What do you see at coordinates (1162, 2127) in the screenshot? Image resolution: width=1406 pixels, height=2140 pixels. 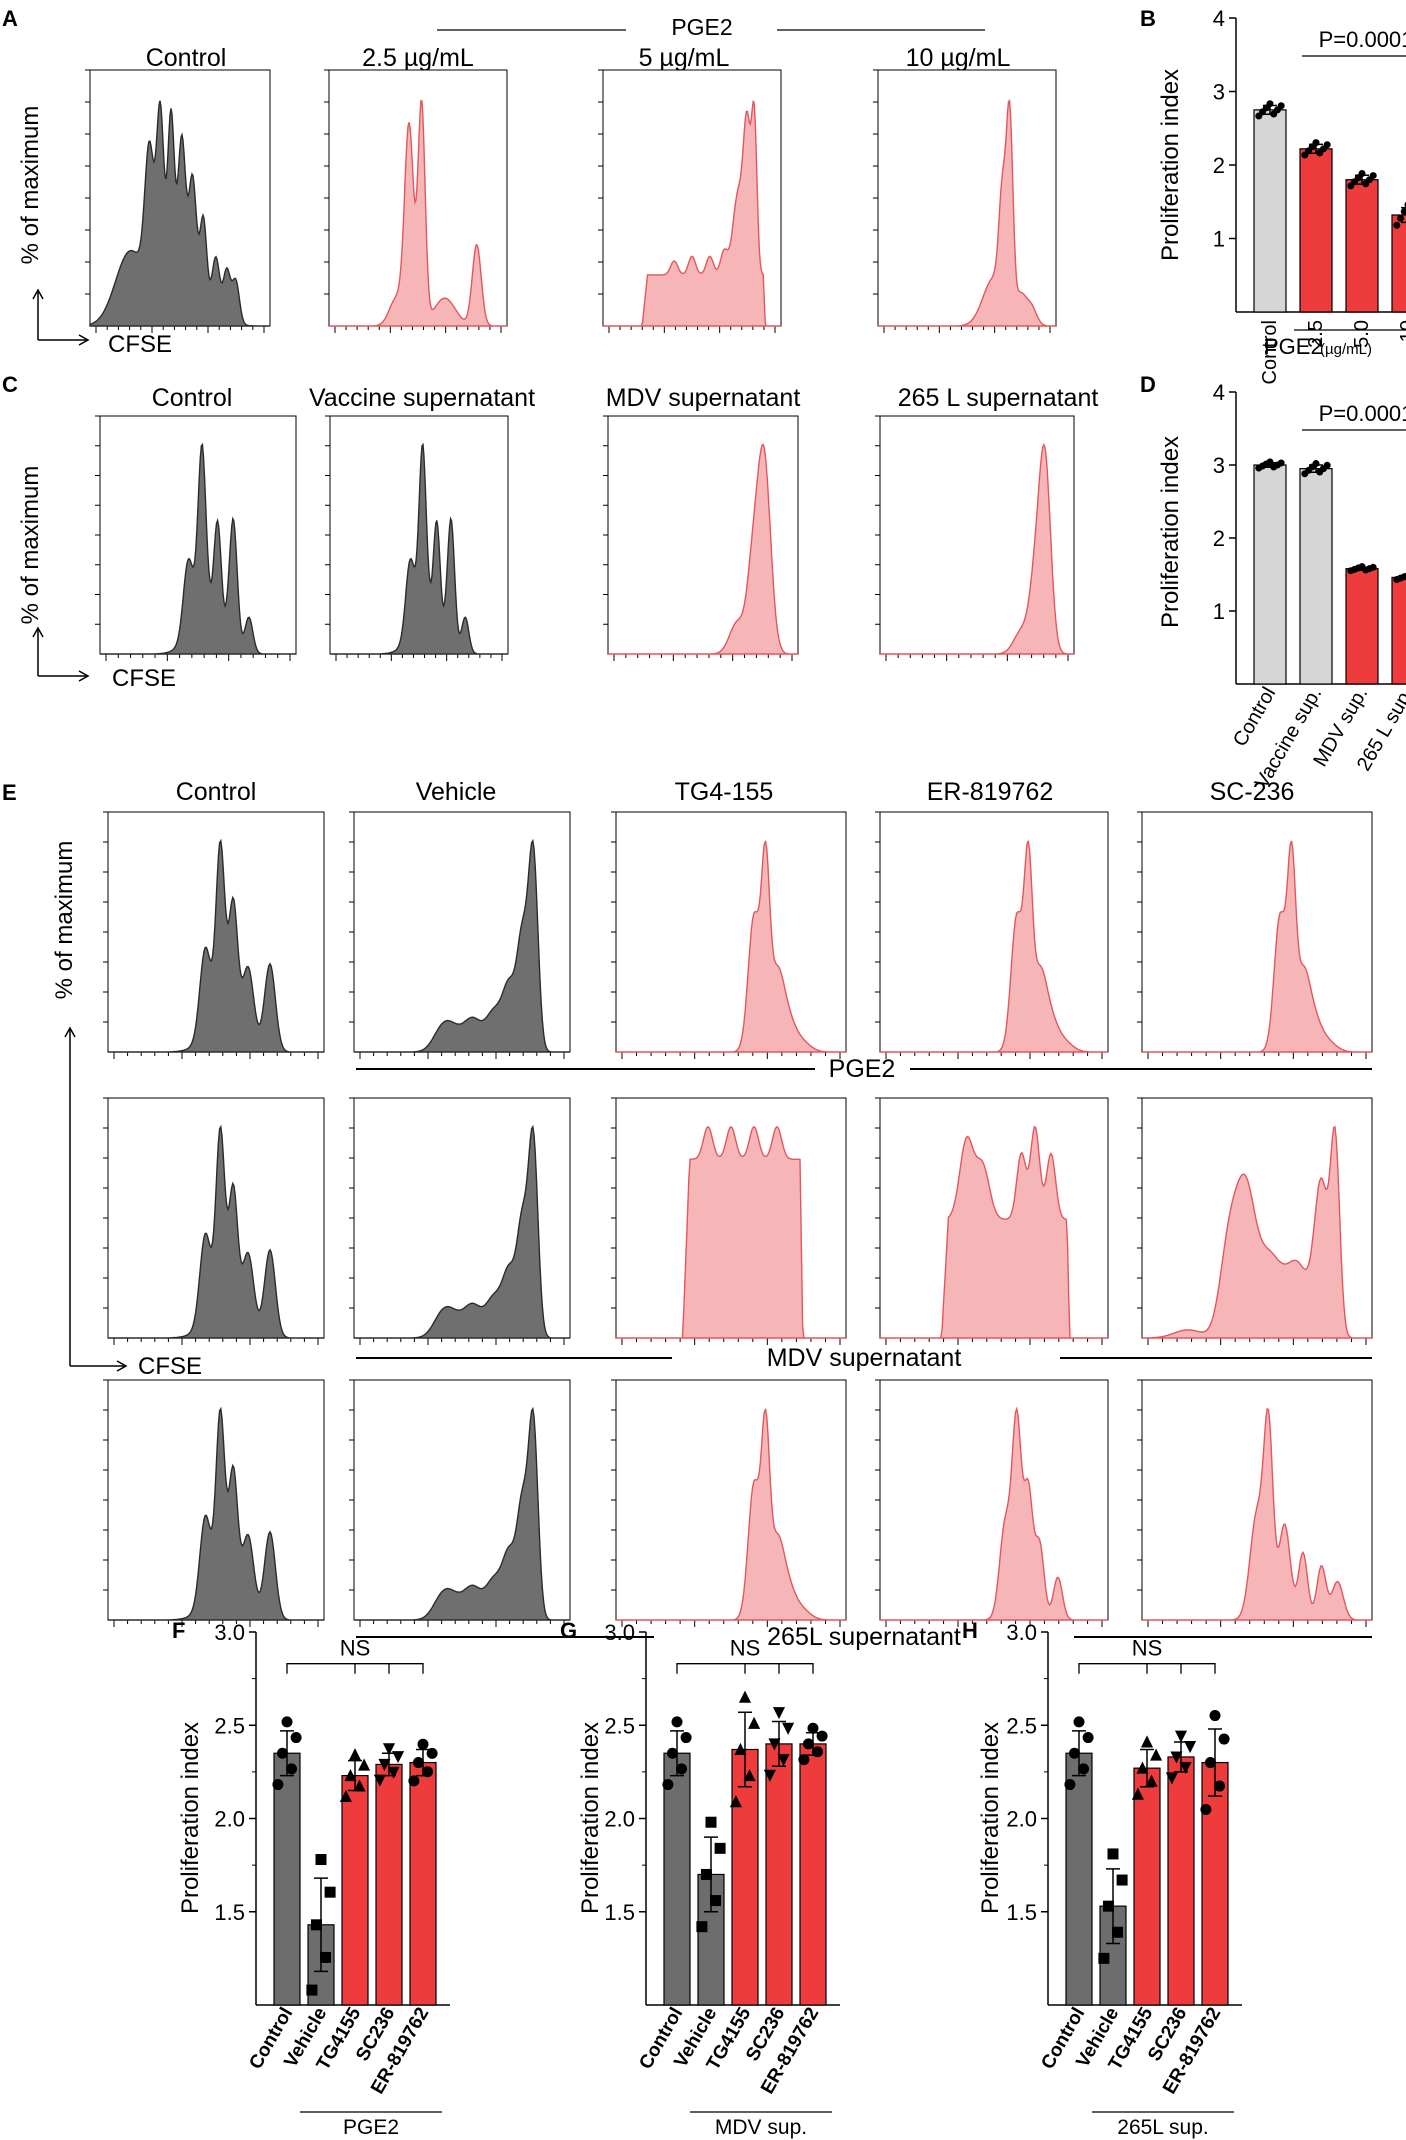 I see `group-label-h: 265L sup.` at bounding box center [1162, 2127].